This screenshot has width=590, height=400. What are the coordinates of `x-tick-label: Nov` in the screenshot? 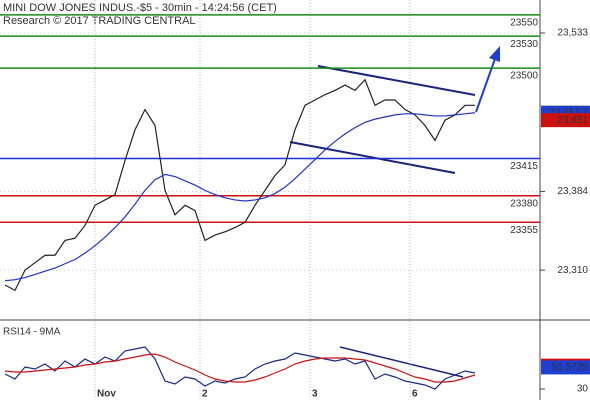 It's located at (106, 394).